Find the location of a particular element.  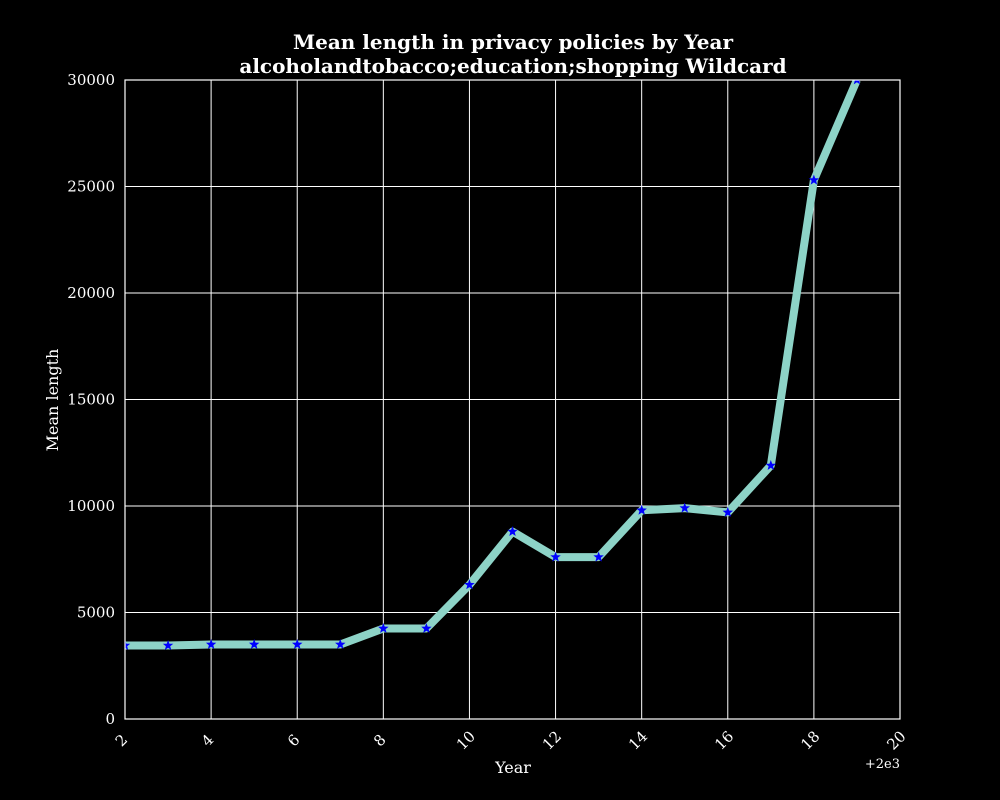

x-axis-offset-label: +2e3 is located at coordinates (882, 764).